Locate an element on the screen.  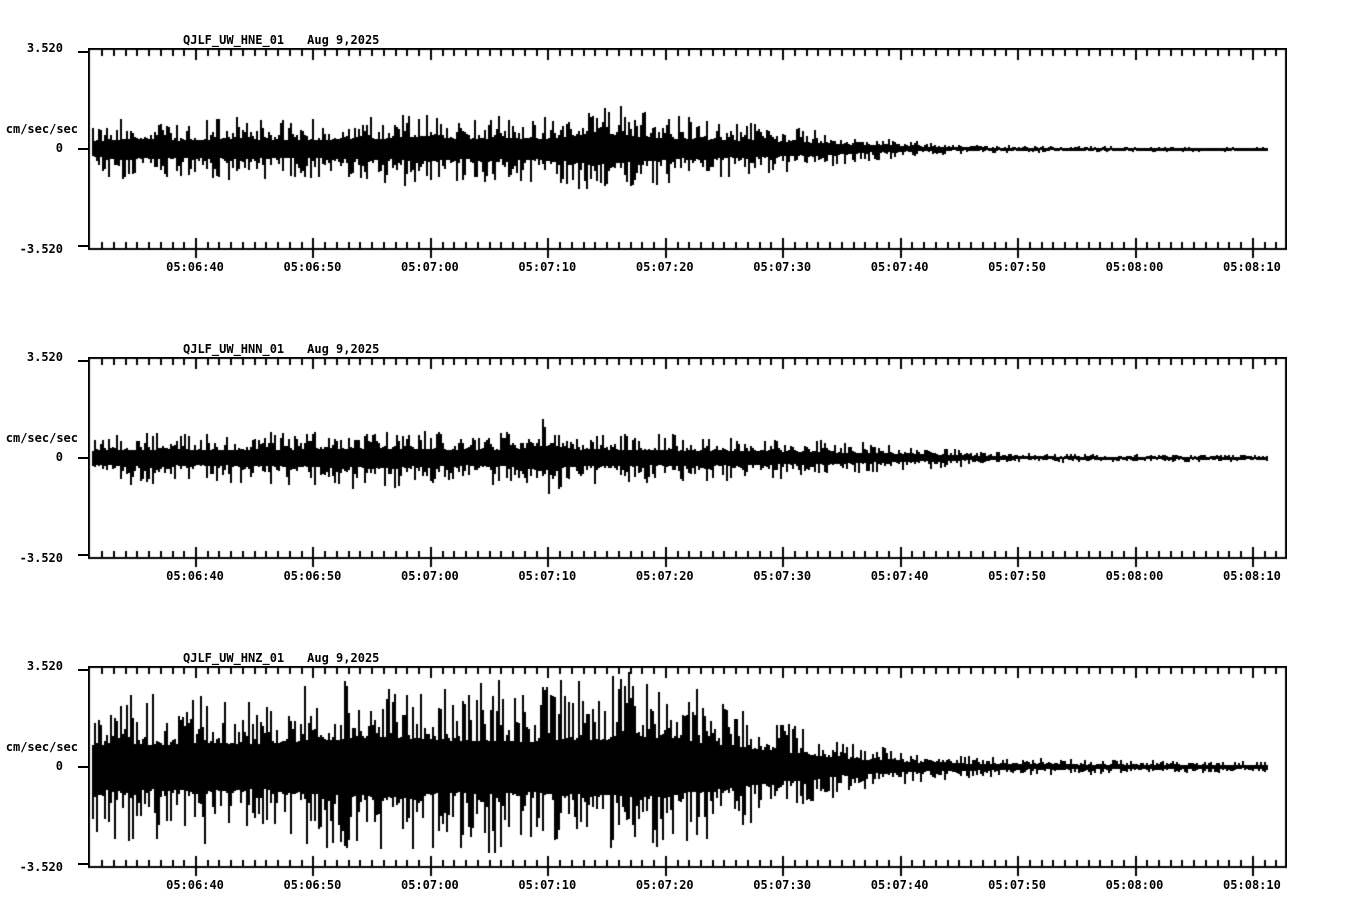
panel-title: QJLF_UW_HNE_01 Aug 9,2025 is located at coordinates (281, 40).